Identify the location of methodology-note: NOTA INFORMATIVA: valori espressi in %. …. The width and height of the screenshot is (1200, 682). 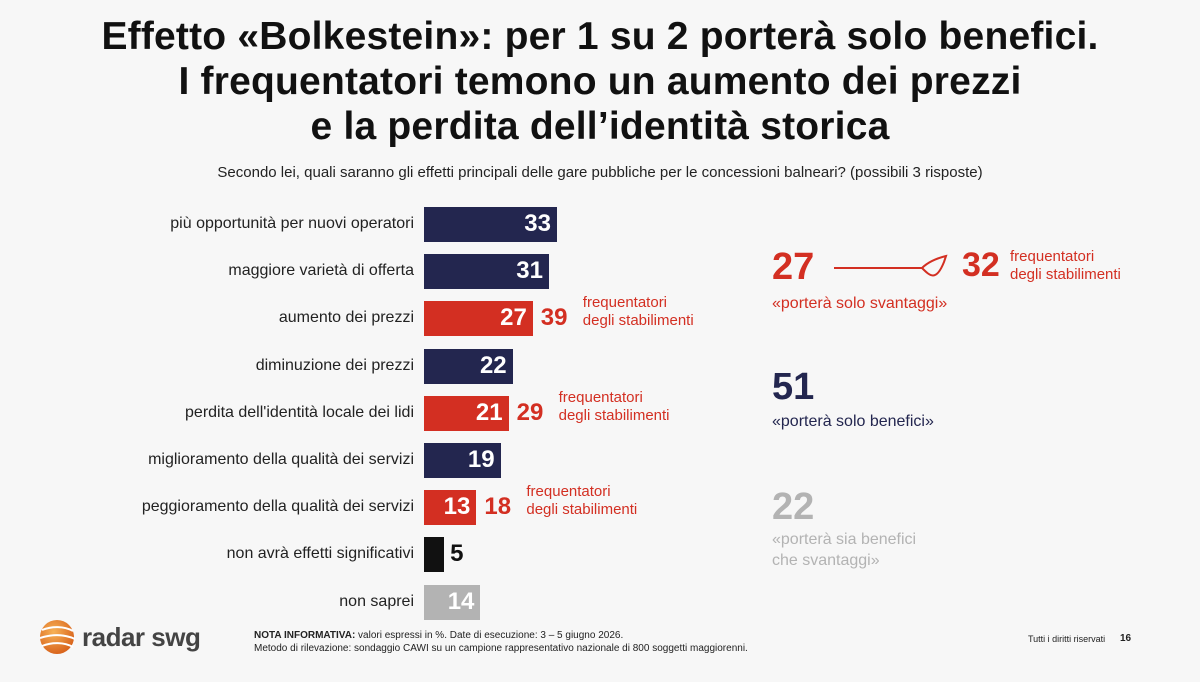
(501, 642).